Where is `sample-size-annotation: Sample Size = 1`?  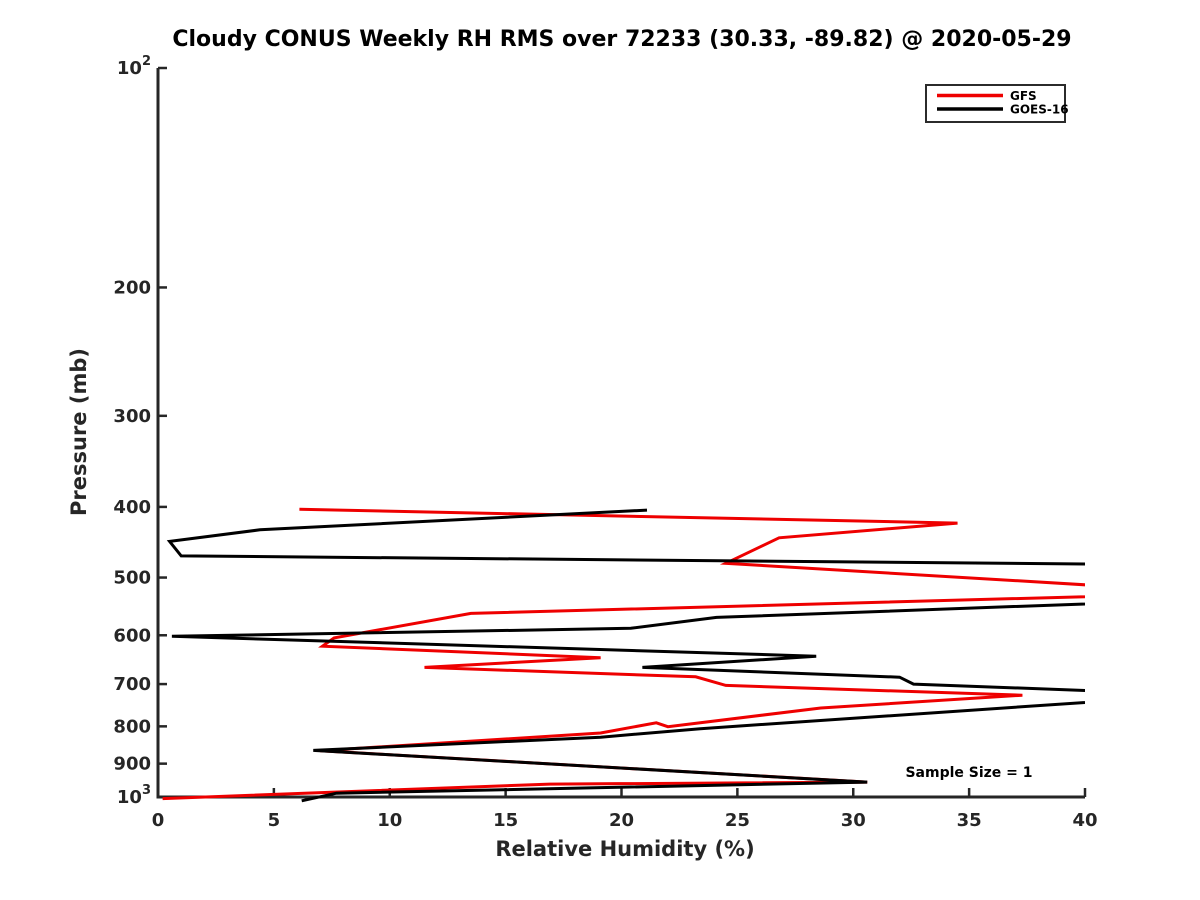 sample-size-annotation: Sample Size = 1 is located at coordinates (968, 773).